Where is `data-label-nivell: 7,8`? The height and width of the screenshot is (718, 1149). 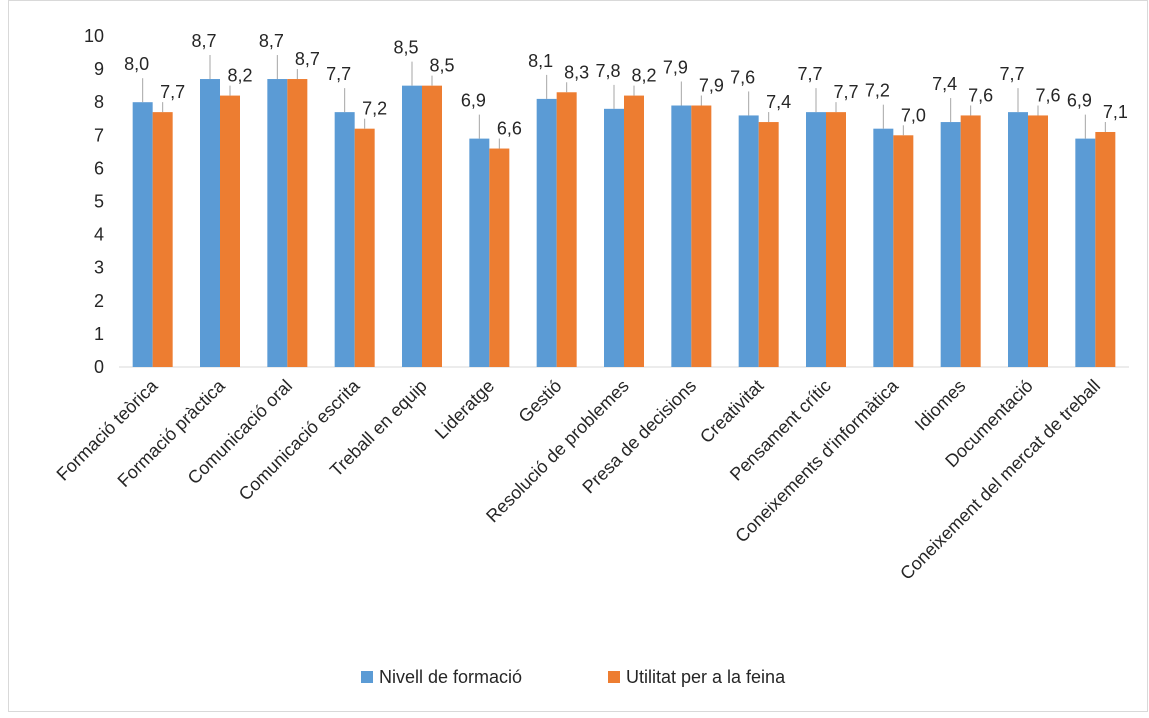
data-label-nivell: 7,8 is located at coordinates (607, 71).